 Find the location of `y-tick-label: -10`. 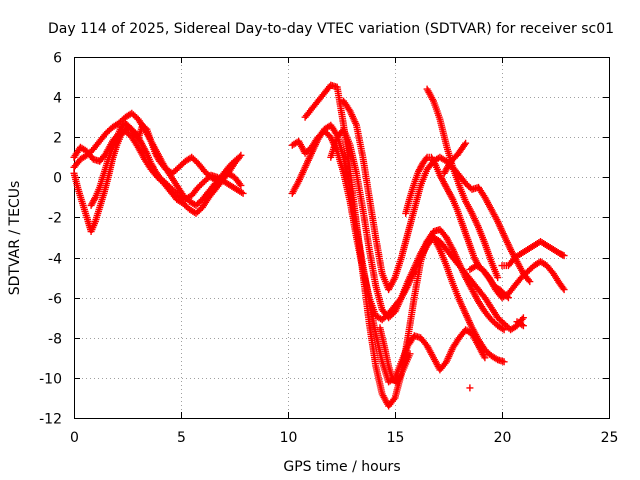

y-tick-label: -10 is located at coordinates (50, 380).